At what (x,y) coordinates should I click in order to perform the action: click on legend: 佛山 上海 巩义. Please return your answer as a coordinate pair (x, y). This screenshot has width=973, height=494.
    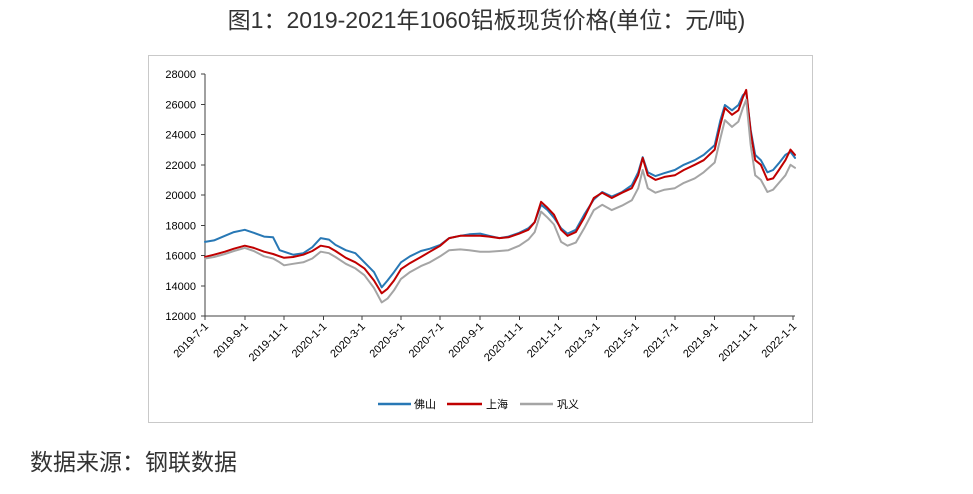
    Looking at the image, I should click on (478, 404).